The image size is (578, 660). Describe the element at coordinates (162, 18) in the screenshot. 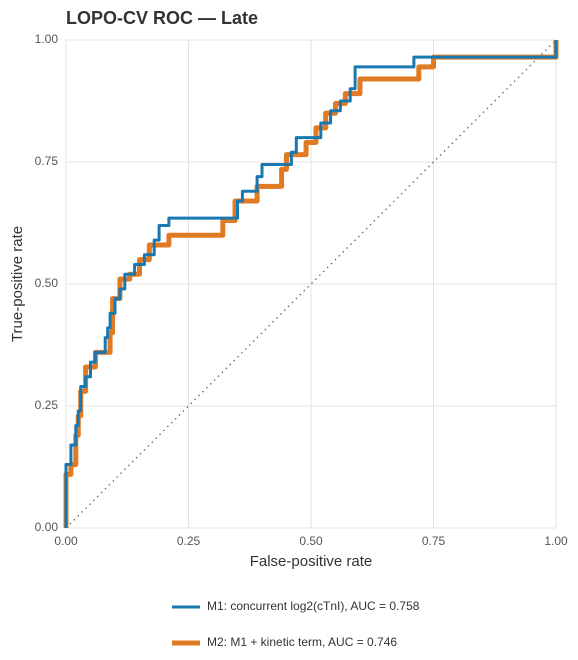

I see `chart-title: LOPO-CV ROC — Late` at that location.